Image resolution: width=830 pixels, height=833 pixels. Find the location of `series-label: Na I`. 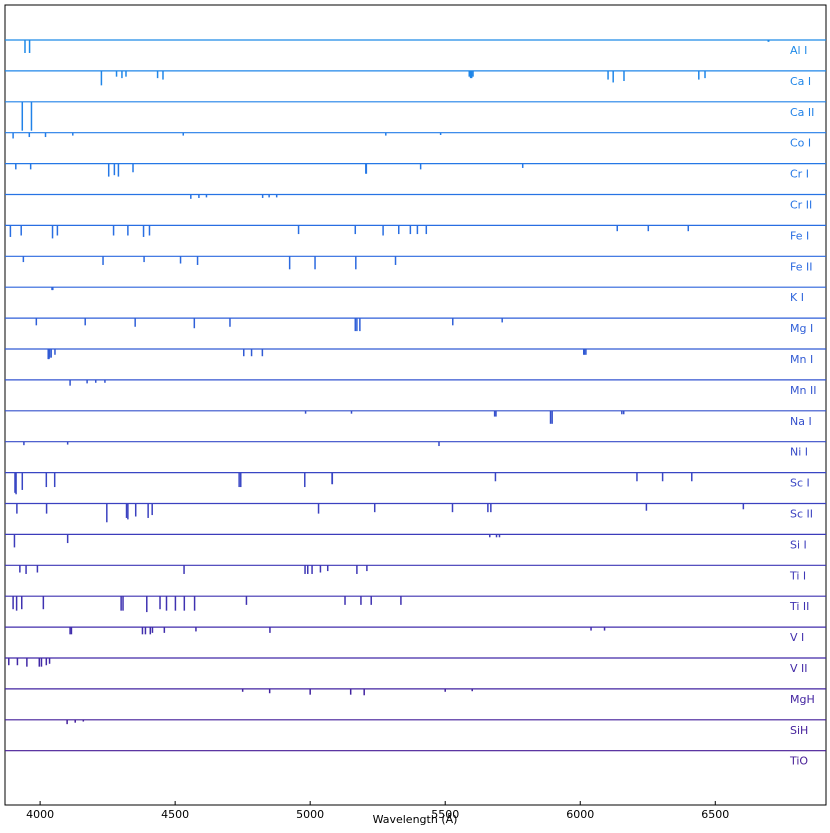

series-label: Na I is located at coordinates (801, 421).